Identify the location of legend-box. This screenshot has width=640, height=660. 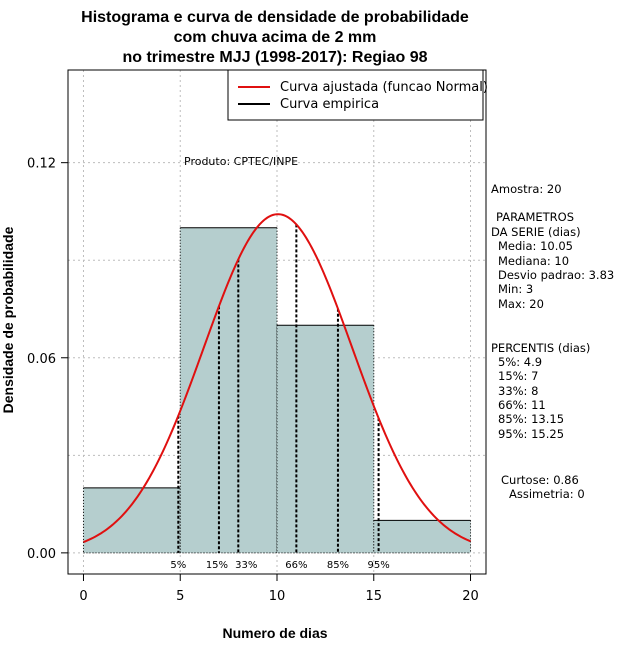
(355, 95).